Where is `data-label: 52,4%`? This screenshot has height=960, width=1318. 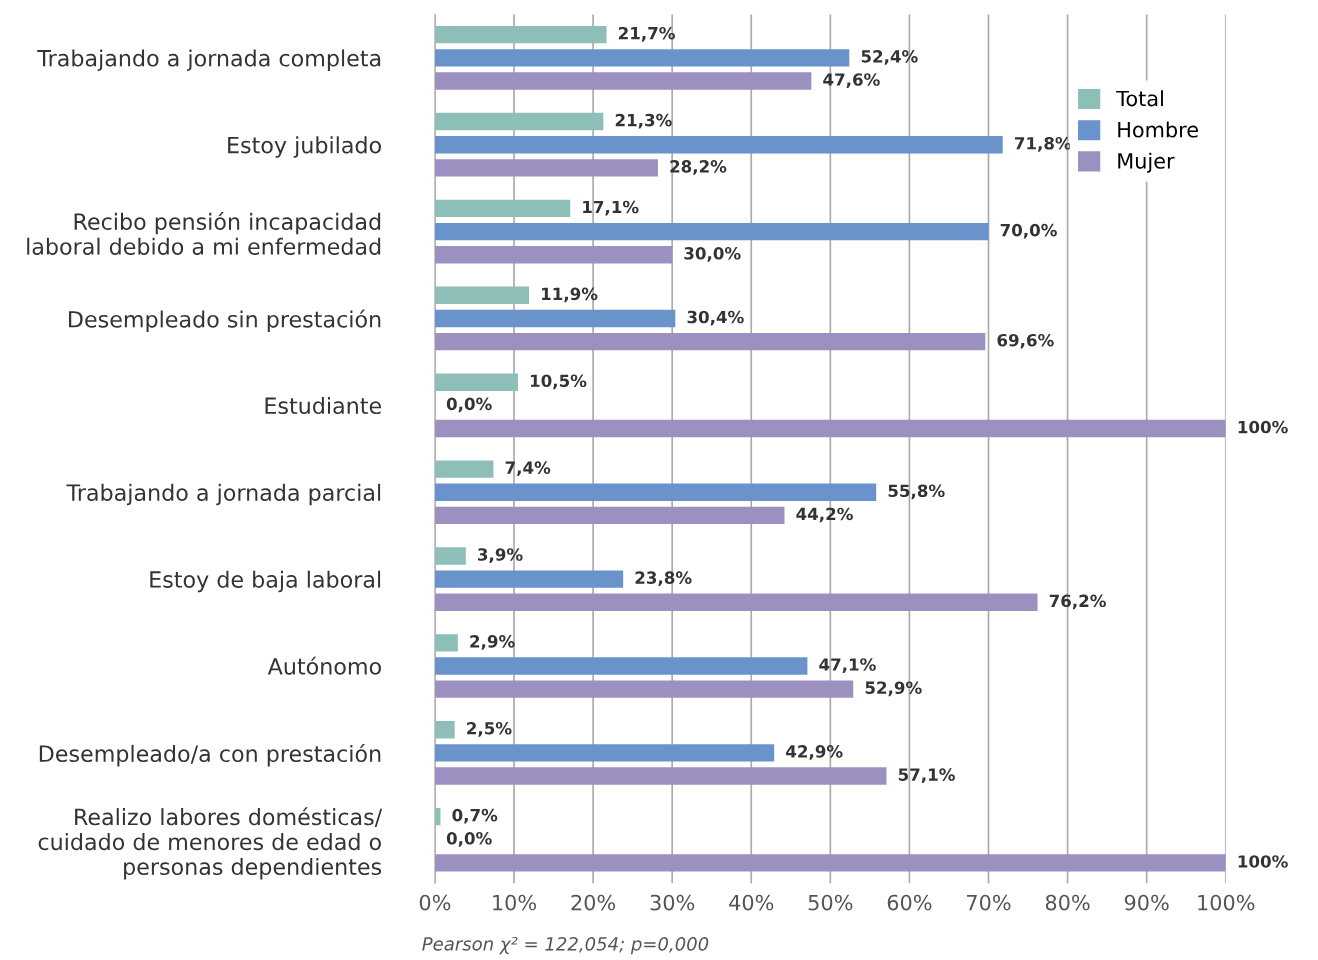 data-label: 52,4% is located at coordinates (889, 57).